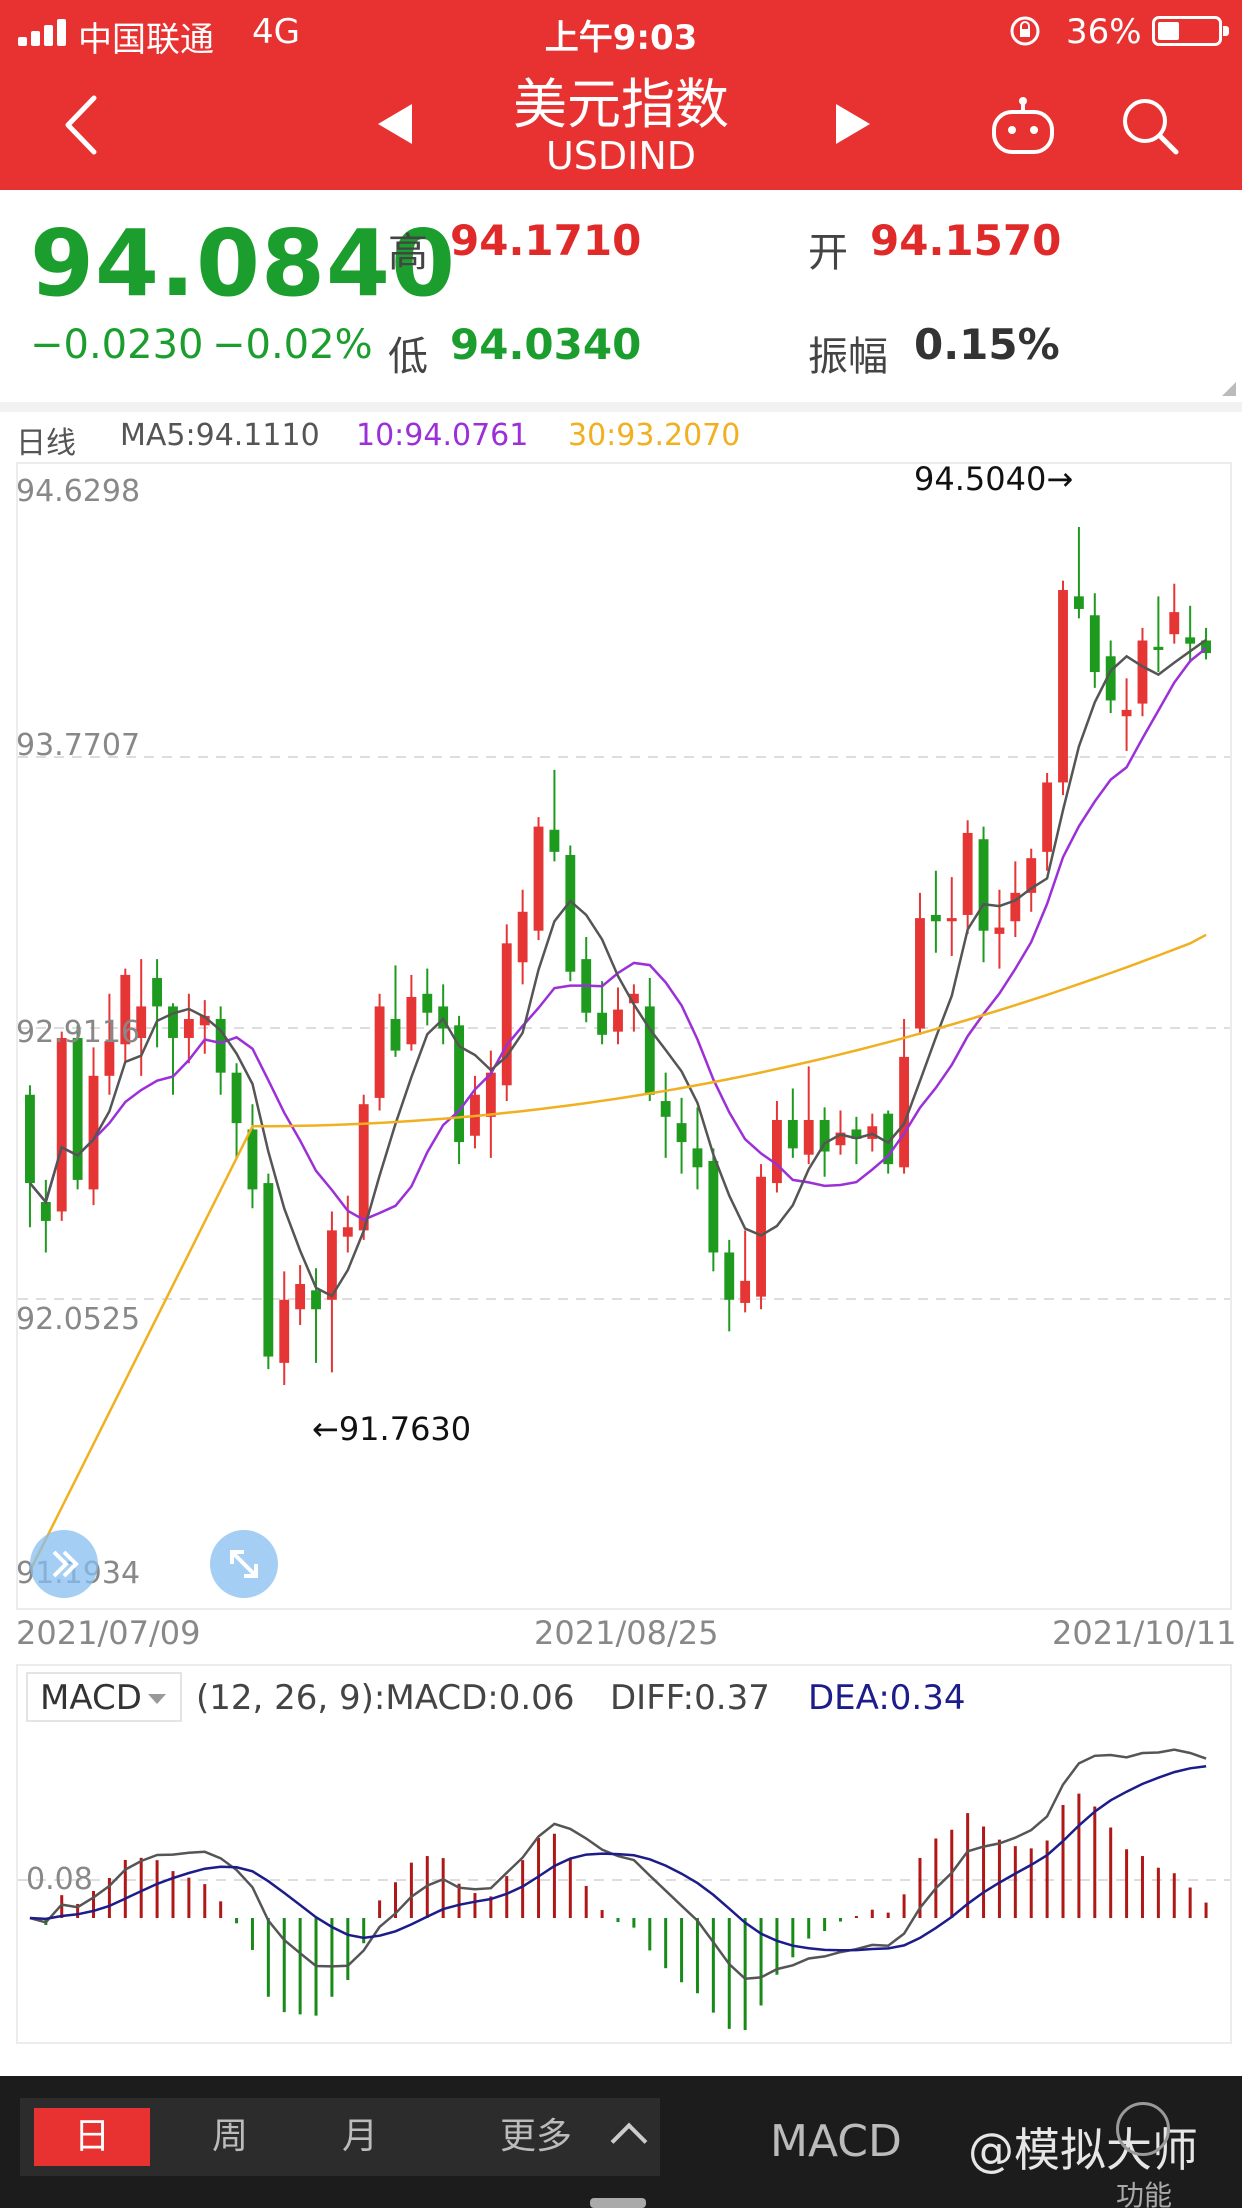  I want to click on fullscreen-button, so click(244, 1564).